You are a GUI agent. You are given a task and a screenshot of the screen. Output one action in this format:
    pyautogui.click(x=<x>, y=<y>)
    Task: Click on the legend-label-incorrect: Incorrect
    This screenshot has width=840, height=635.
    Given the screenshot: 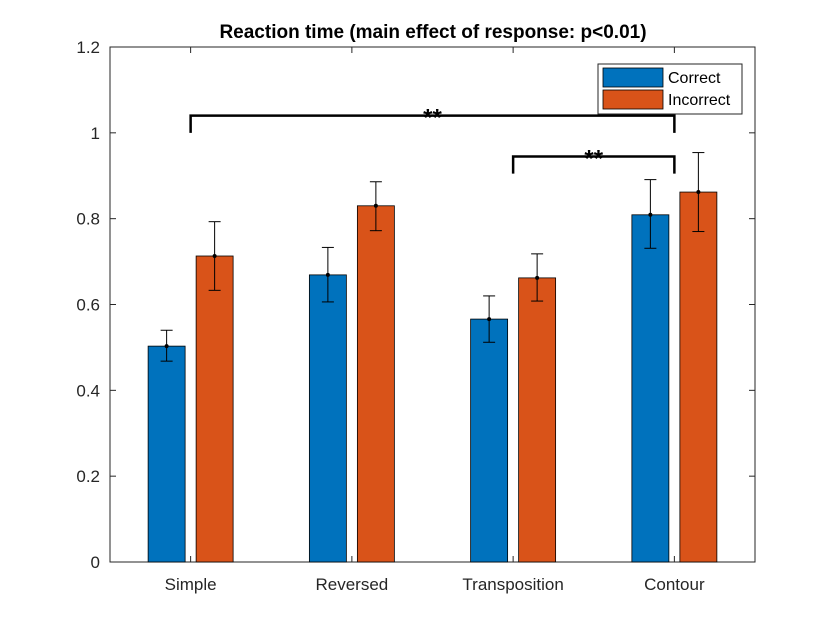 What is the action you would take?
    pyautogui.click(x=699, y=100)
    